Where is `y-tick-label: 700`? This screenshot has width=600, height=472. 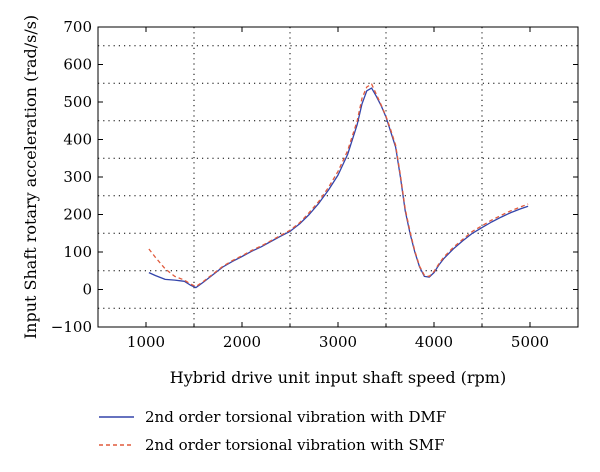
y-tick-label: 700 is located at coordinates (77, 27).